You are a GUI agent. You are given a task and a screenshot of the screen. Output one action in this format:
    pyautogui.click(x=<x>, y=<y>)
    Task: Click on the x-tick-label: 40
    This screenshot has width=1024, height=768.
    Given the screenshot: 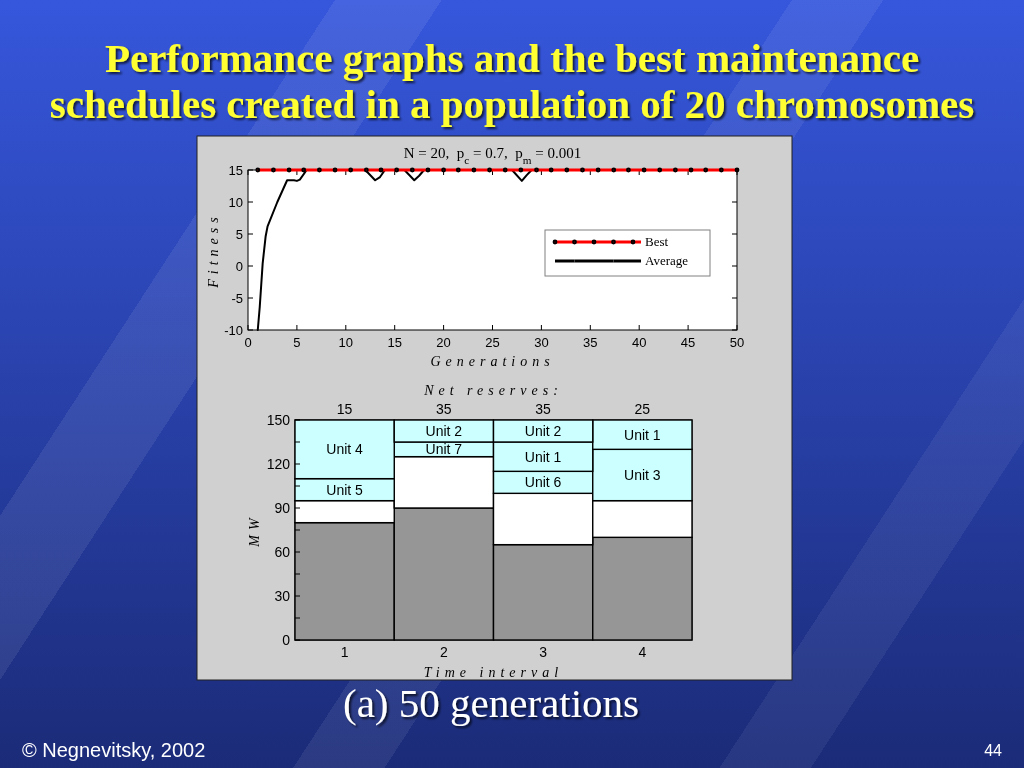 What is the action you would take?
    pyautogui.click(x=639, y=342)
    